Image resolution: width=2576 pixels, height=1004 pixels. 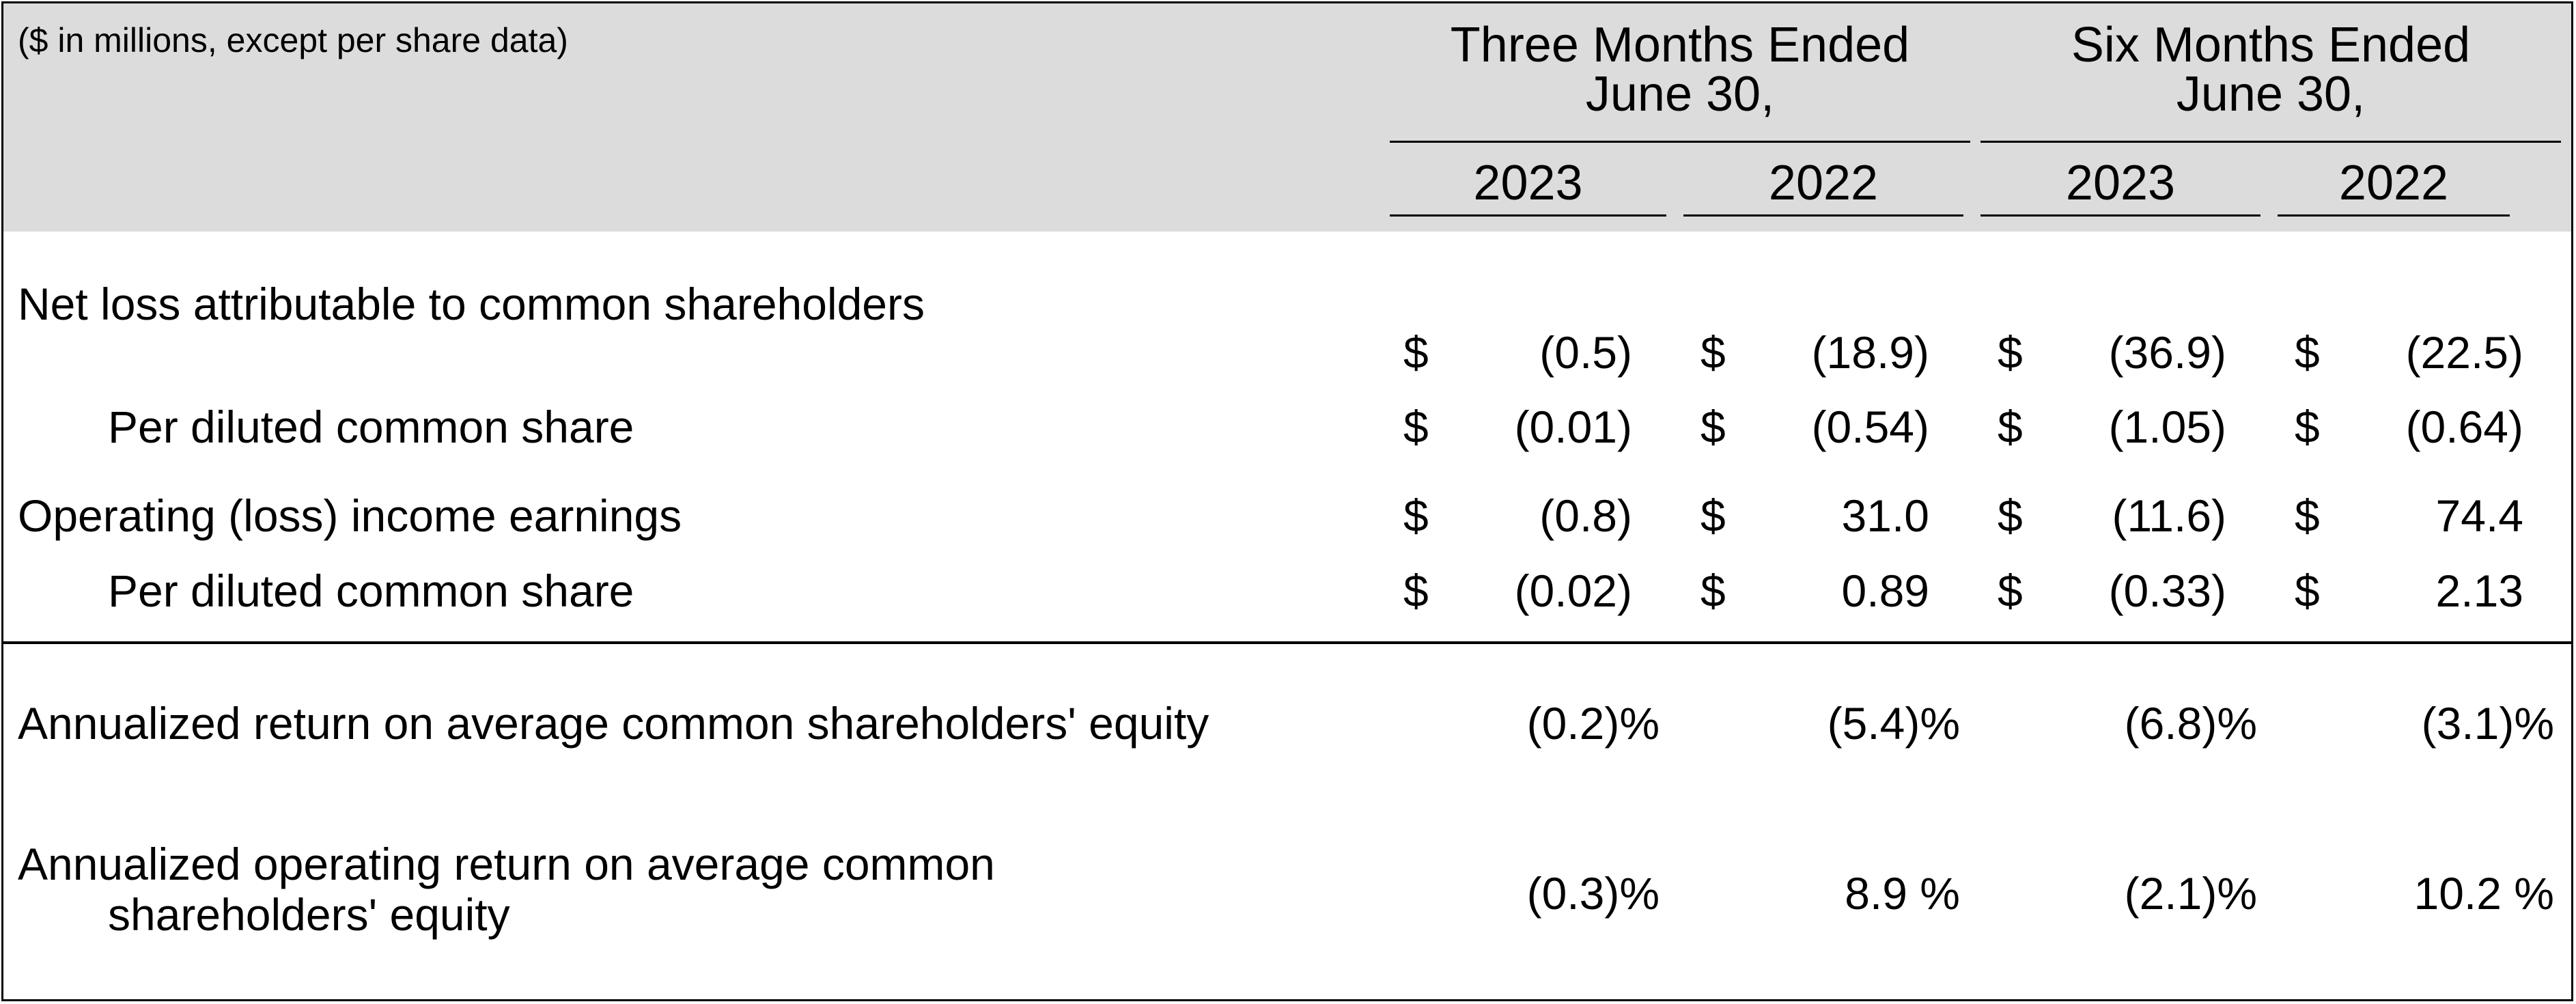 What do you see at coordinates (2270, 142) in the screenshot?
I see `six-months-underline` at bounding box center [2270, 142].